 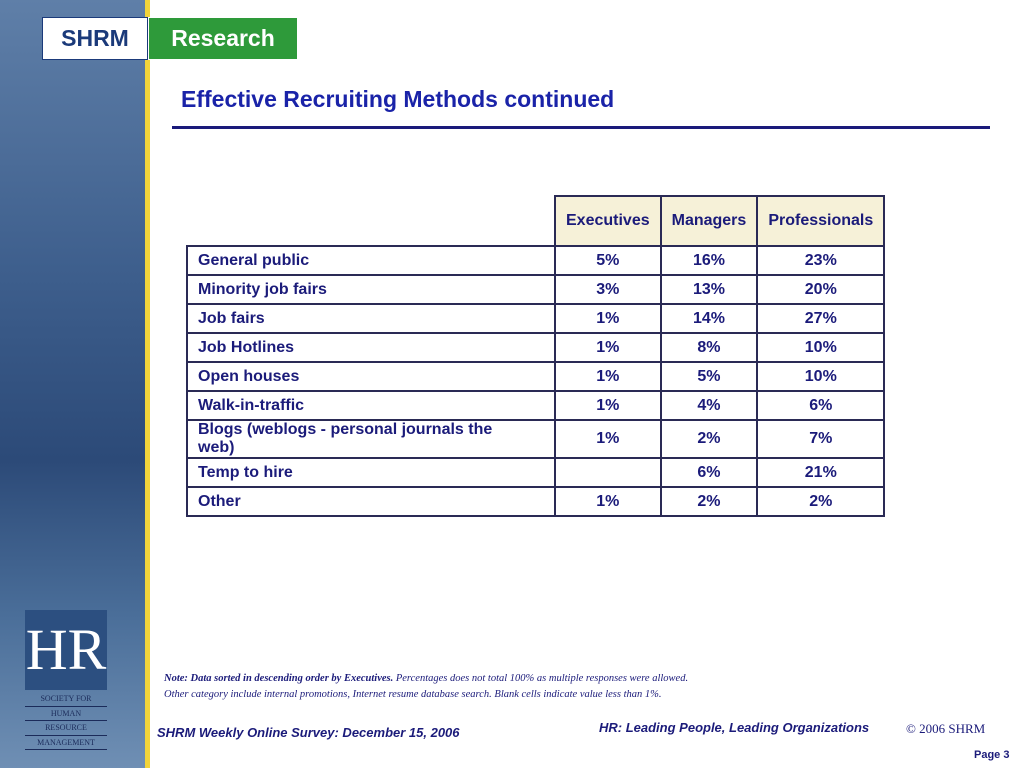 I want to click on table-row: Temp to hire 6% 21%, so click(x=536, y=472).